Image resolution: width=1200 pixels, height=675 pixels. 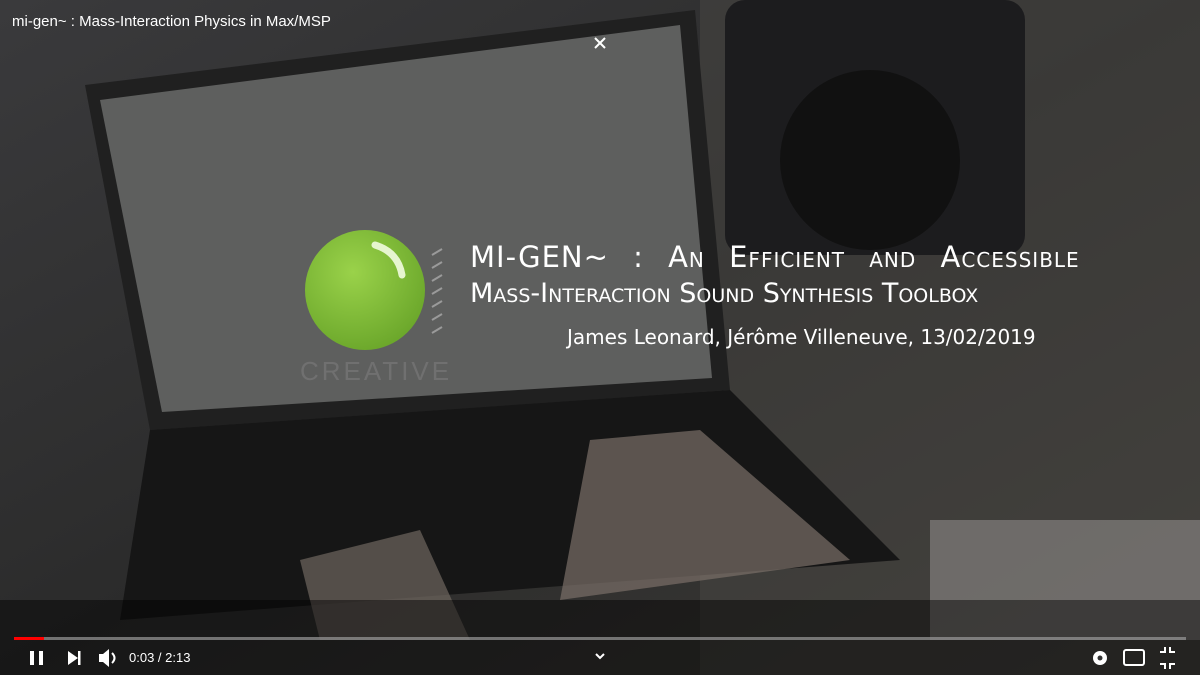 What do you see at coordinates (376, 371) in the screenshot?
I see `logo-text: CREATIVE` at bounding box center [376, 371].